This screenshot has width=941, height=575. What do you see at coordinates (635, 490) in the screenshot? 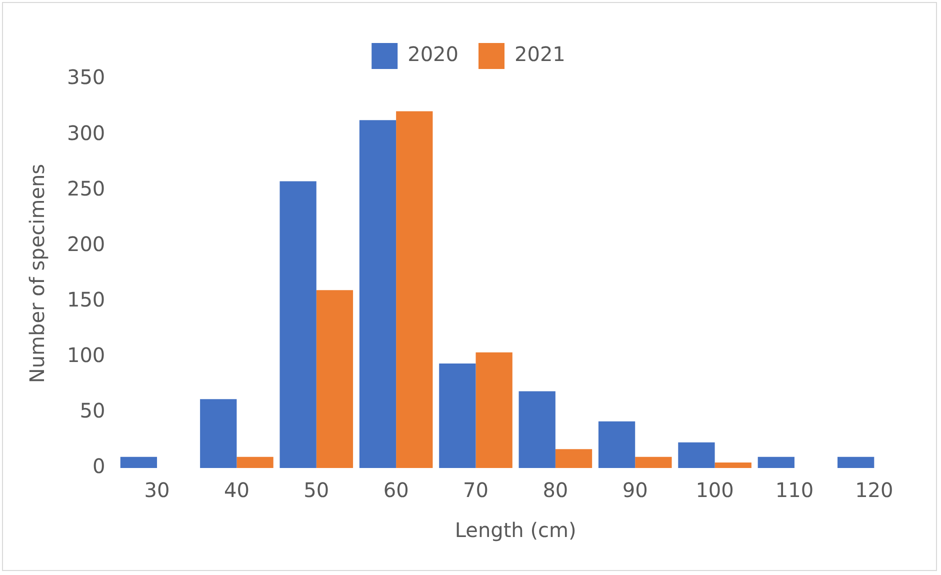
I see `x-tick-label: 90` at bounding box center [635, 490].